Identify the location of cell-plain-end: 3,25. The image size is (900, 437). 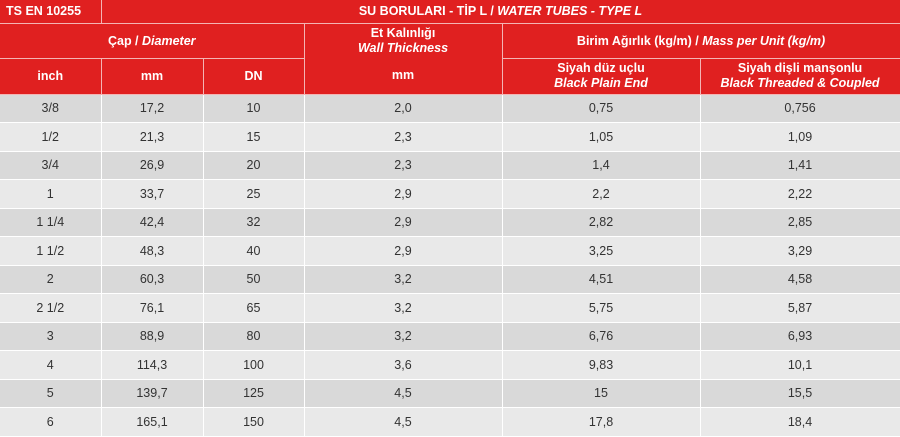
(601, 251).